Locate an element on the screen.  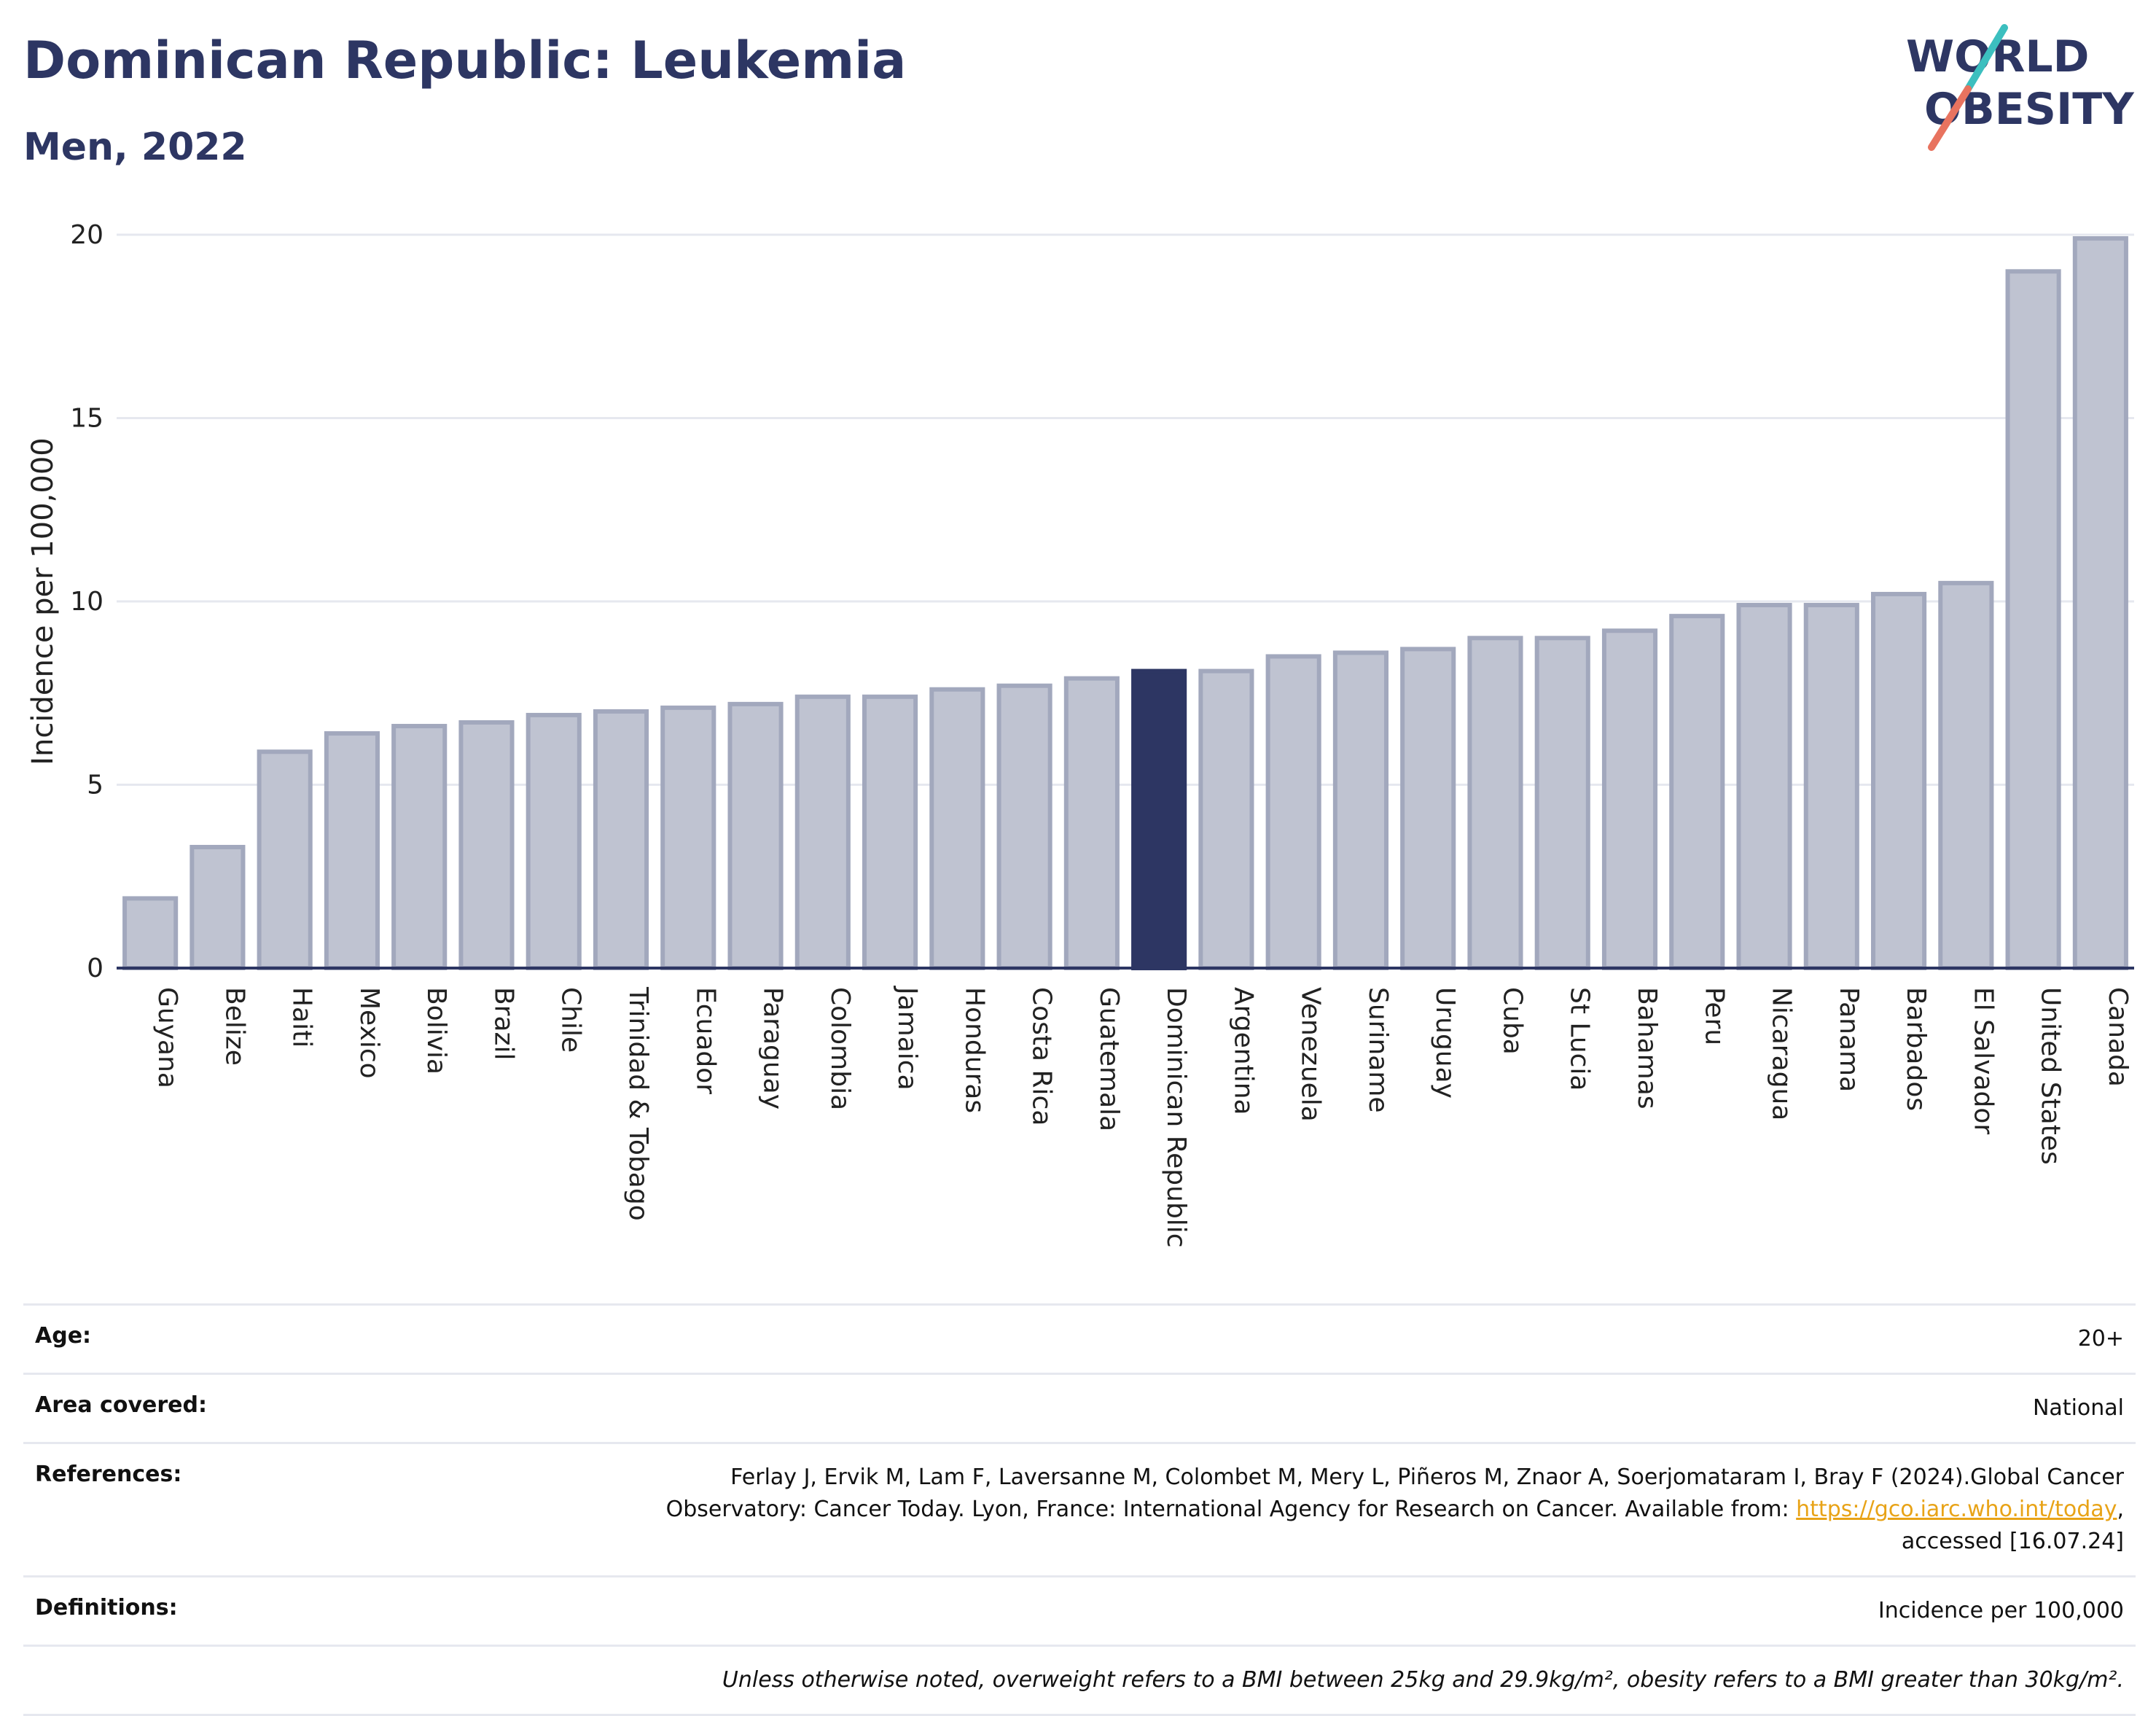
x-tick-label: Cuba is located at coordinates (1512, 1021).